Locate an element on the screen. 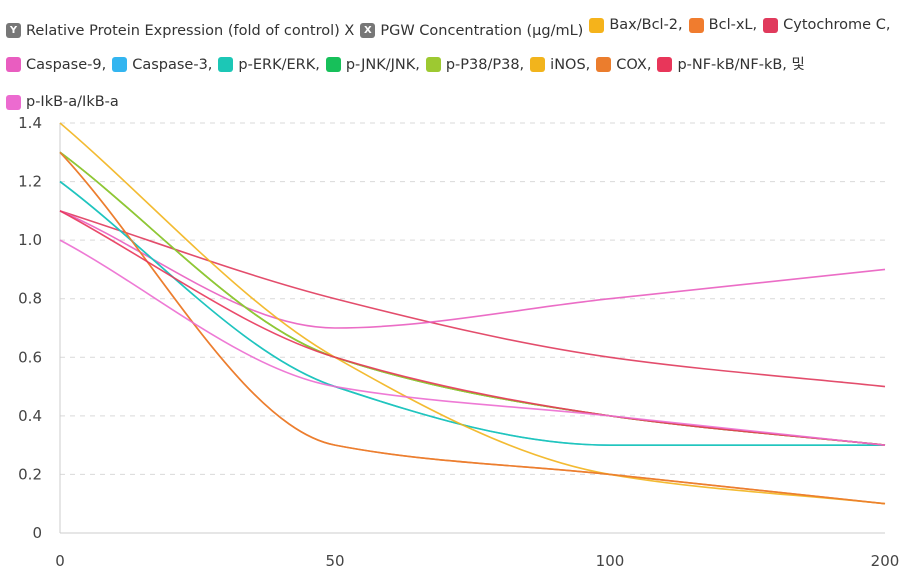  y-tick-label: 0.4 is located at coordinates (30, 416).